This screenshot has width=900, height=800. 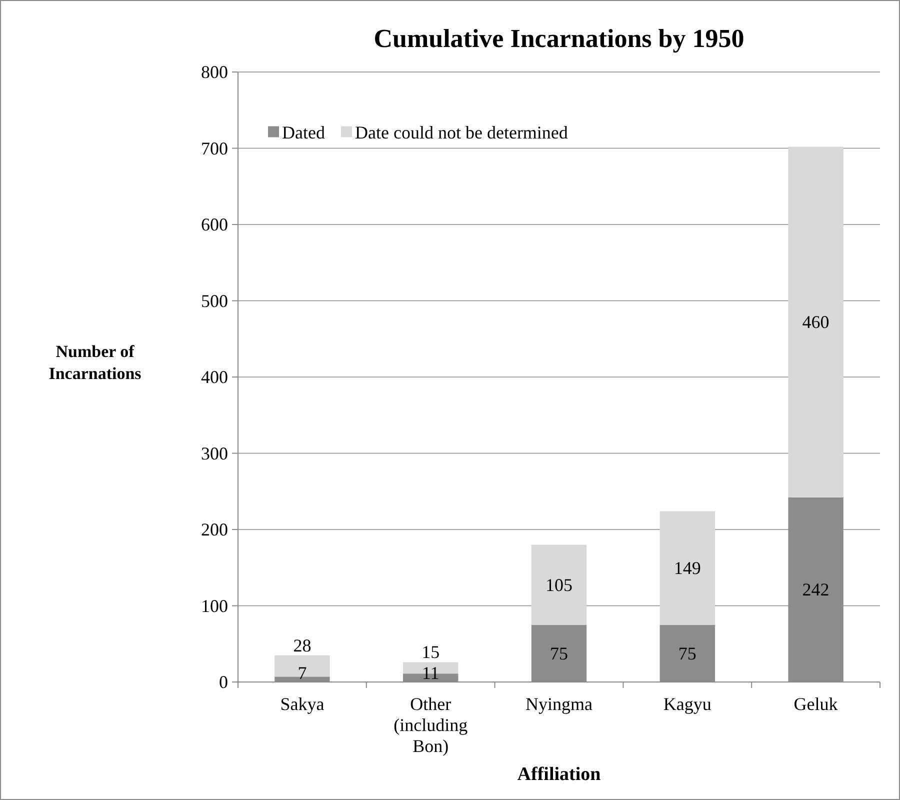 I want to click on y-tick-label: 600, so click(x=214, y=224).